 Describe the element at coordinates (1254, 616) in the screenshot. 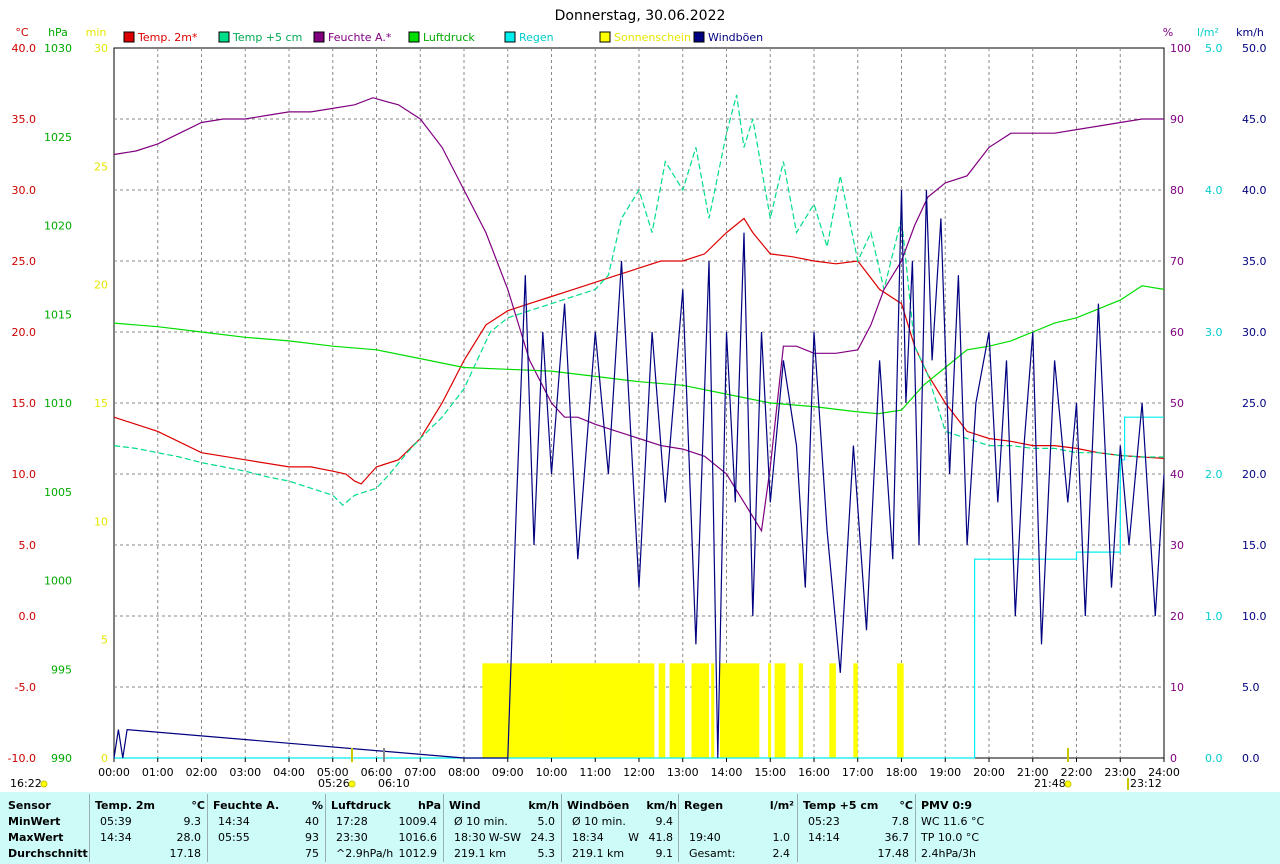

I see `tick-label-wind: 10.0` at that location.